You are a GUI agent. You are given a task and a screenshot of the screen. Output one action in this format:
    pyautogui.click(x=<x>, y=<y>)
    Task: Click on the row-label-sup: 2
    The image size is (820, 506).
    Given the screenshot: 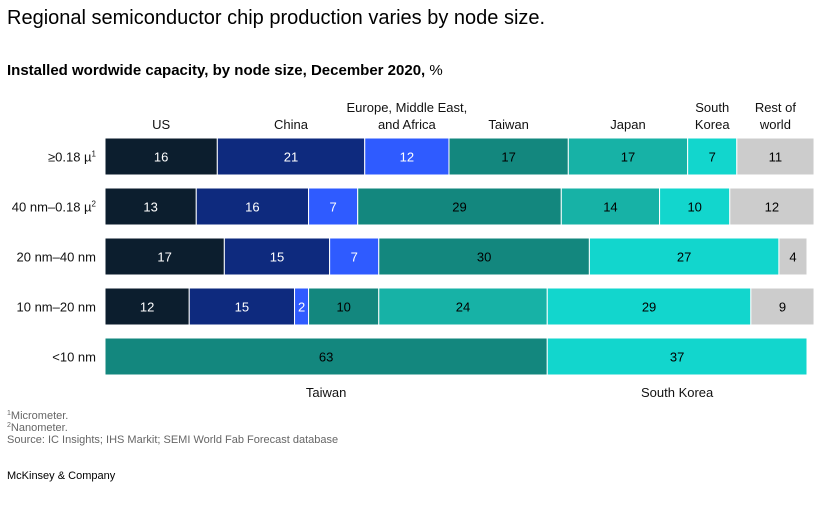 What is the action you would take?
    pyautogui.click(x=94, y=204)
    